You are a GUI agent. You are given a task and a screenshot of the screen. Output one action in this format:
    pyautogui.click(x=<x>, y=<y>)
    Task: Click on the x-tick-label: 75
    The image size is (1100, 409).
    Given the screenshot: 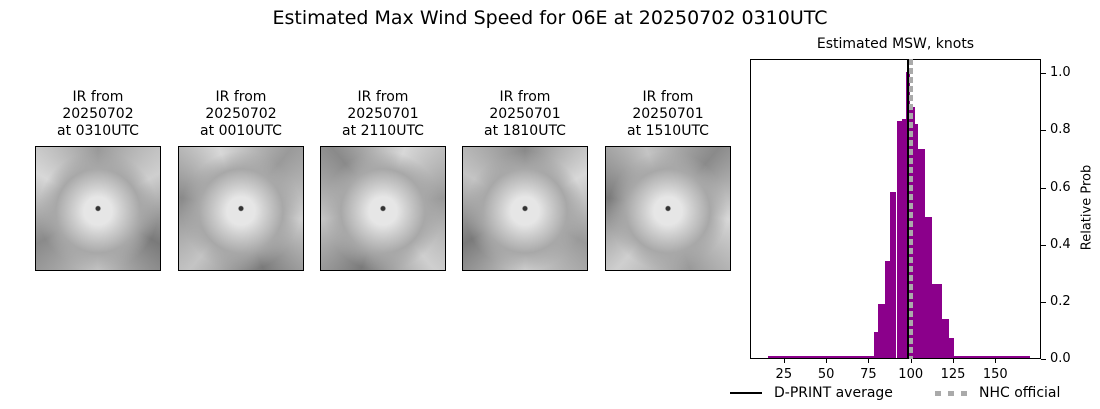 What is the action you would take?
    pyautogui.click(x=868, y=374)
    